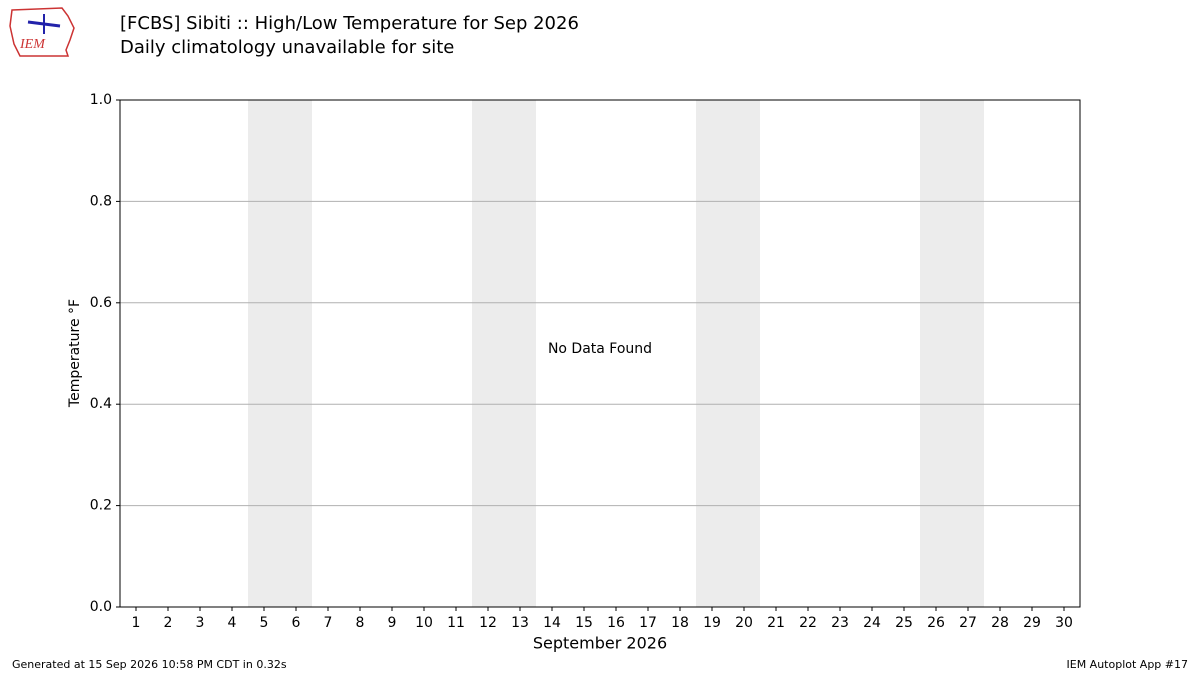  I want to click on x-tick-label: 28, so click(1000, 623).